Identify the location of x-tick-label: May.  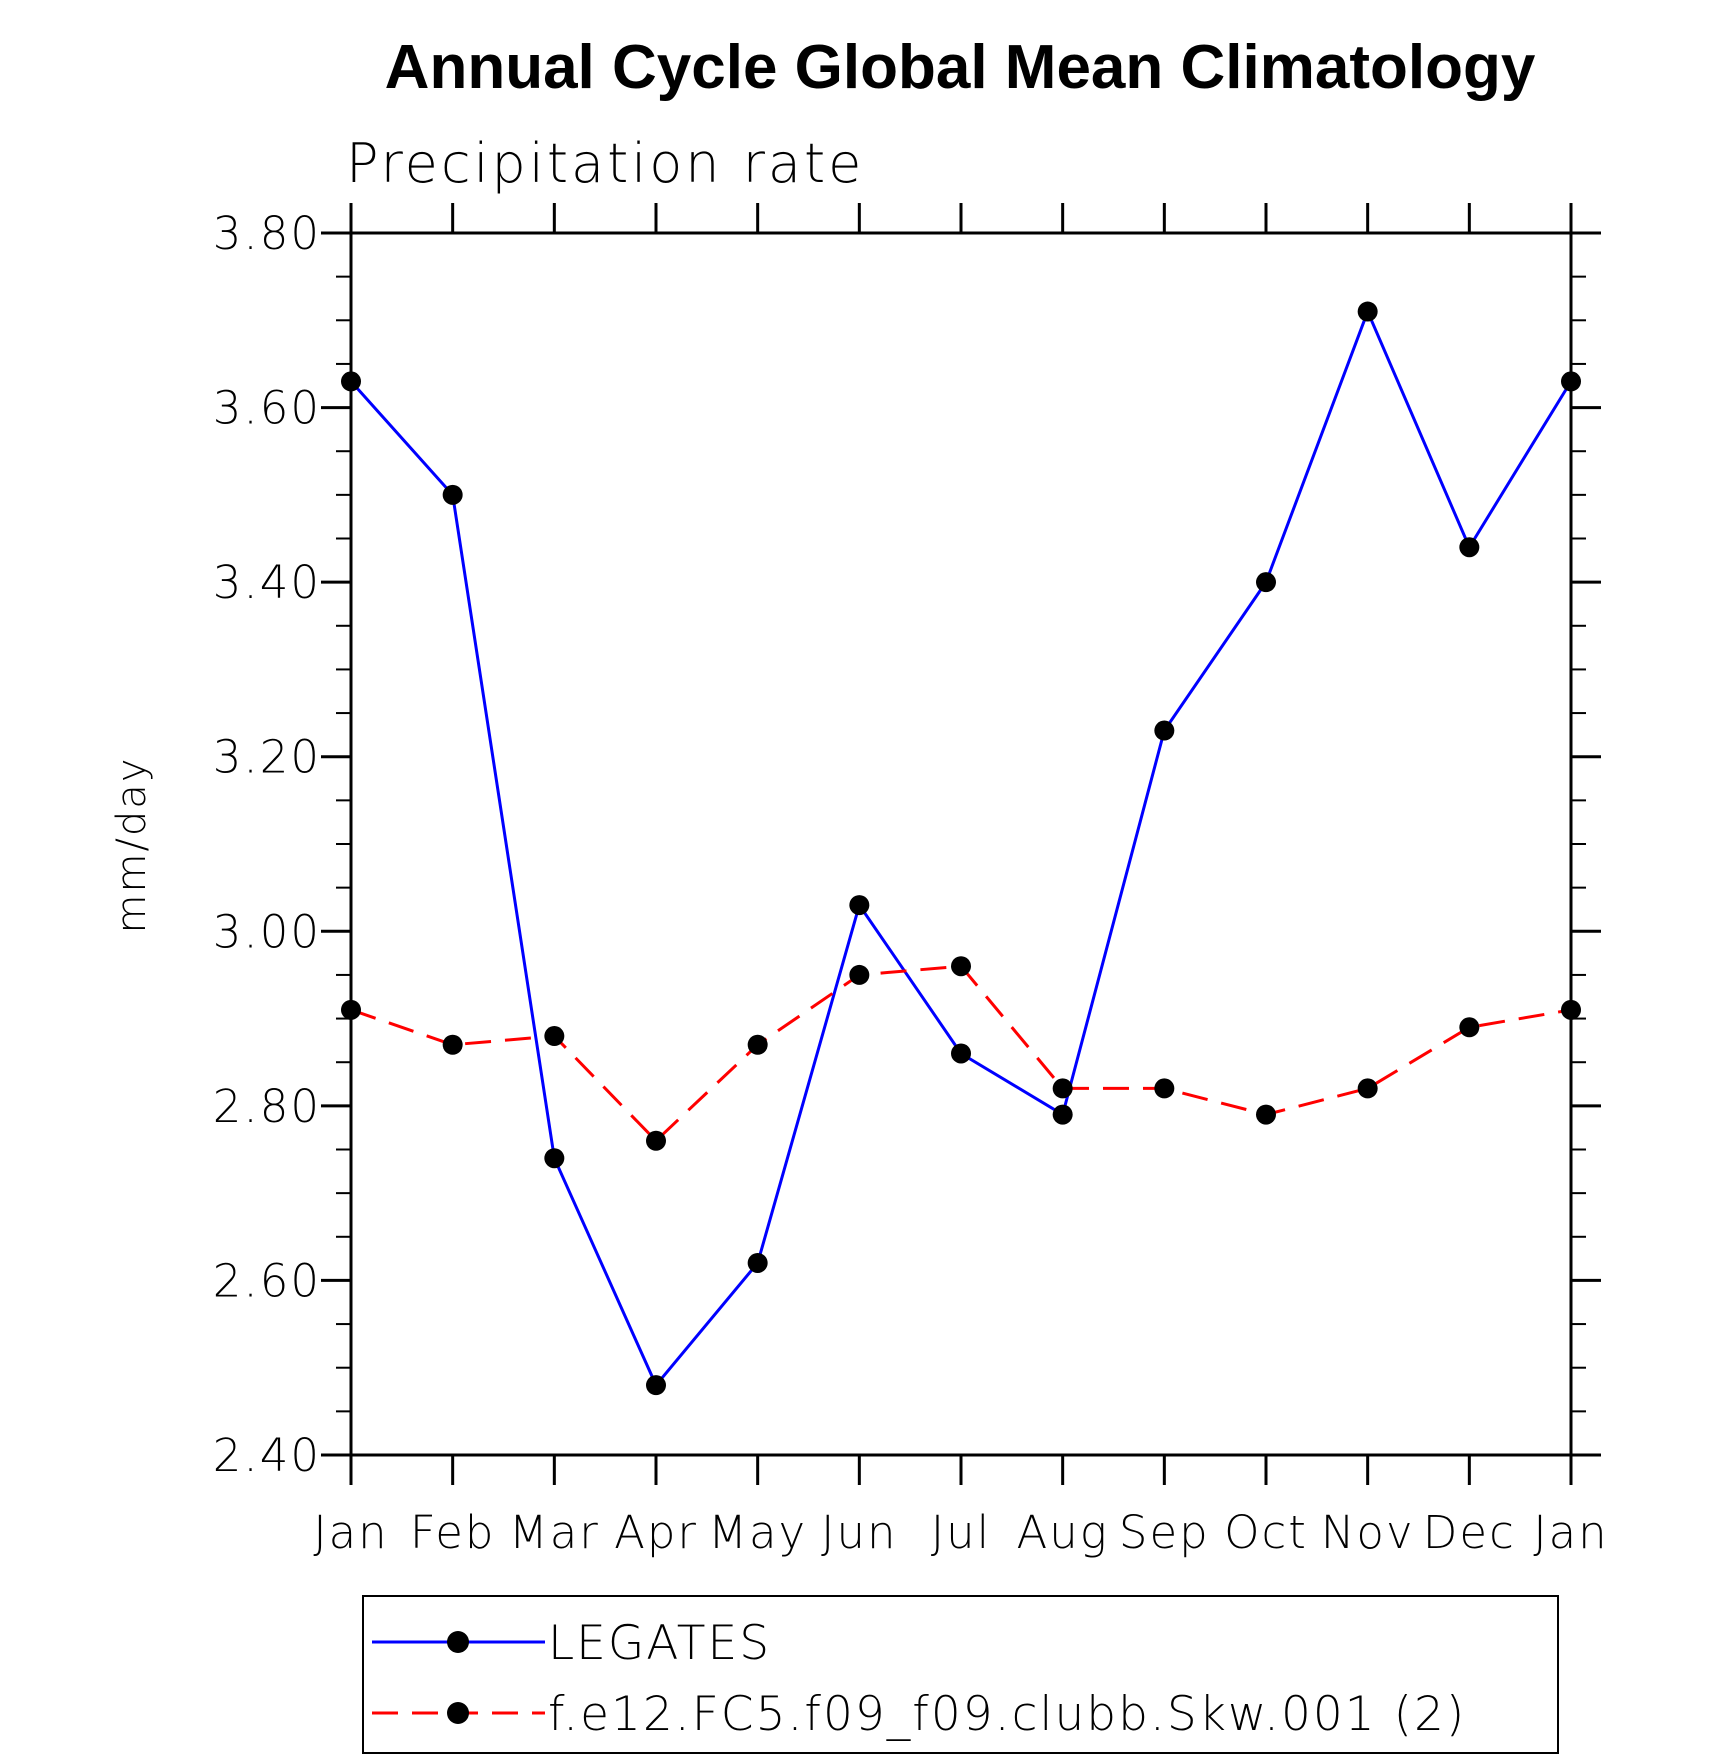
(757, 1532).